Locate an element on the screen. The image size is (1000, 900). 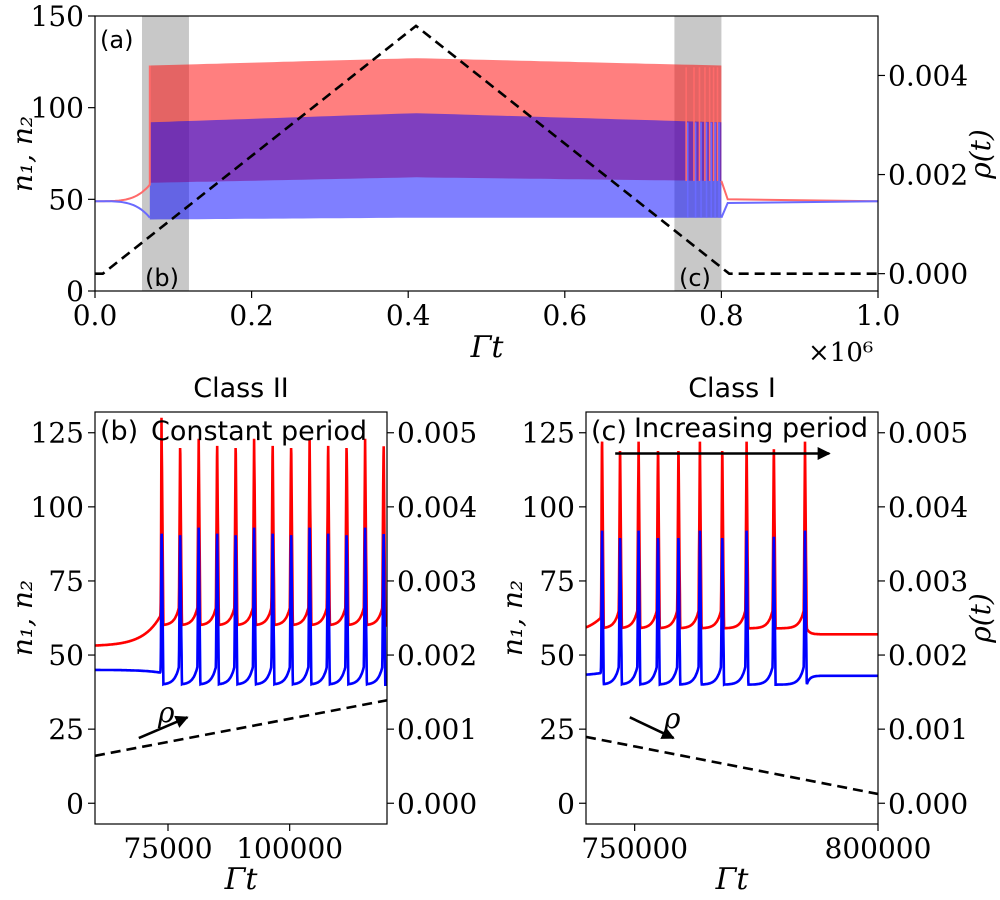
panel-c-annotation: Increasing period is located at coordinates (751, 428).